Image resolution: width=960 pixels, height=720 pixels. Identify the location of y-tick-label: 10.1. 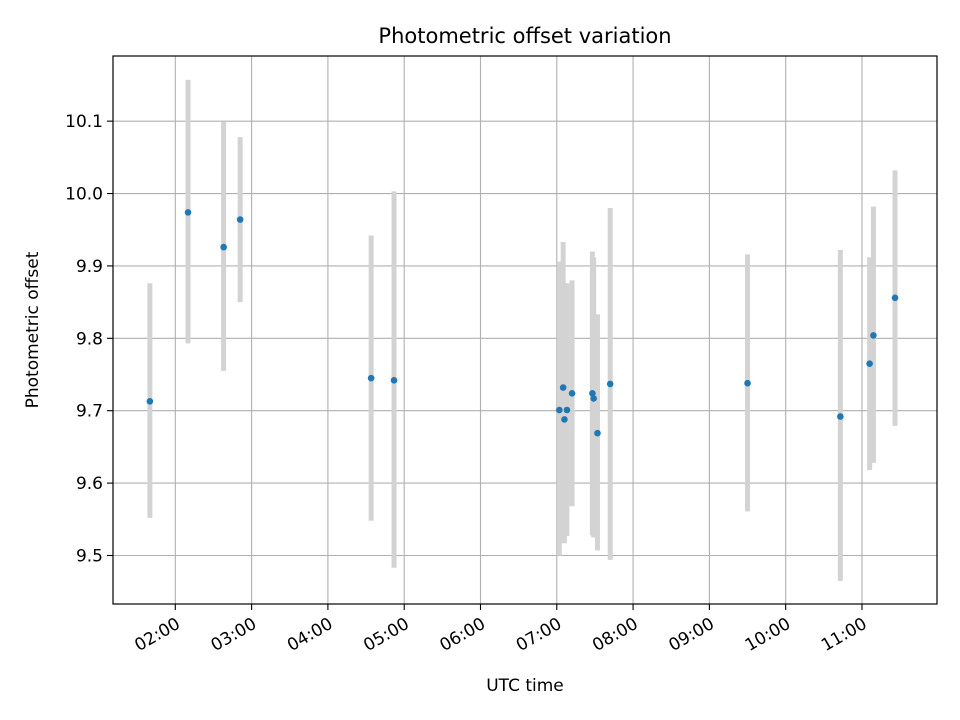
(84, 122).